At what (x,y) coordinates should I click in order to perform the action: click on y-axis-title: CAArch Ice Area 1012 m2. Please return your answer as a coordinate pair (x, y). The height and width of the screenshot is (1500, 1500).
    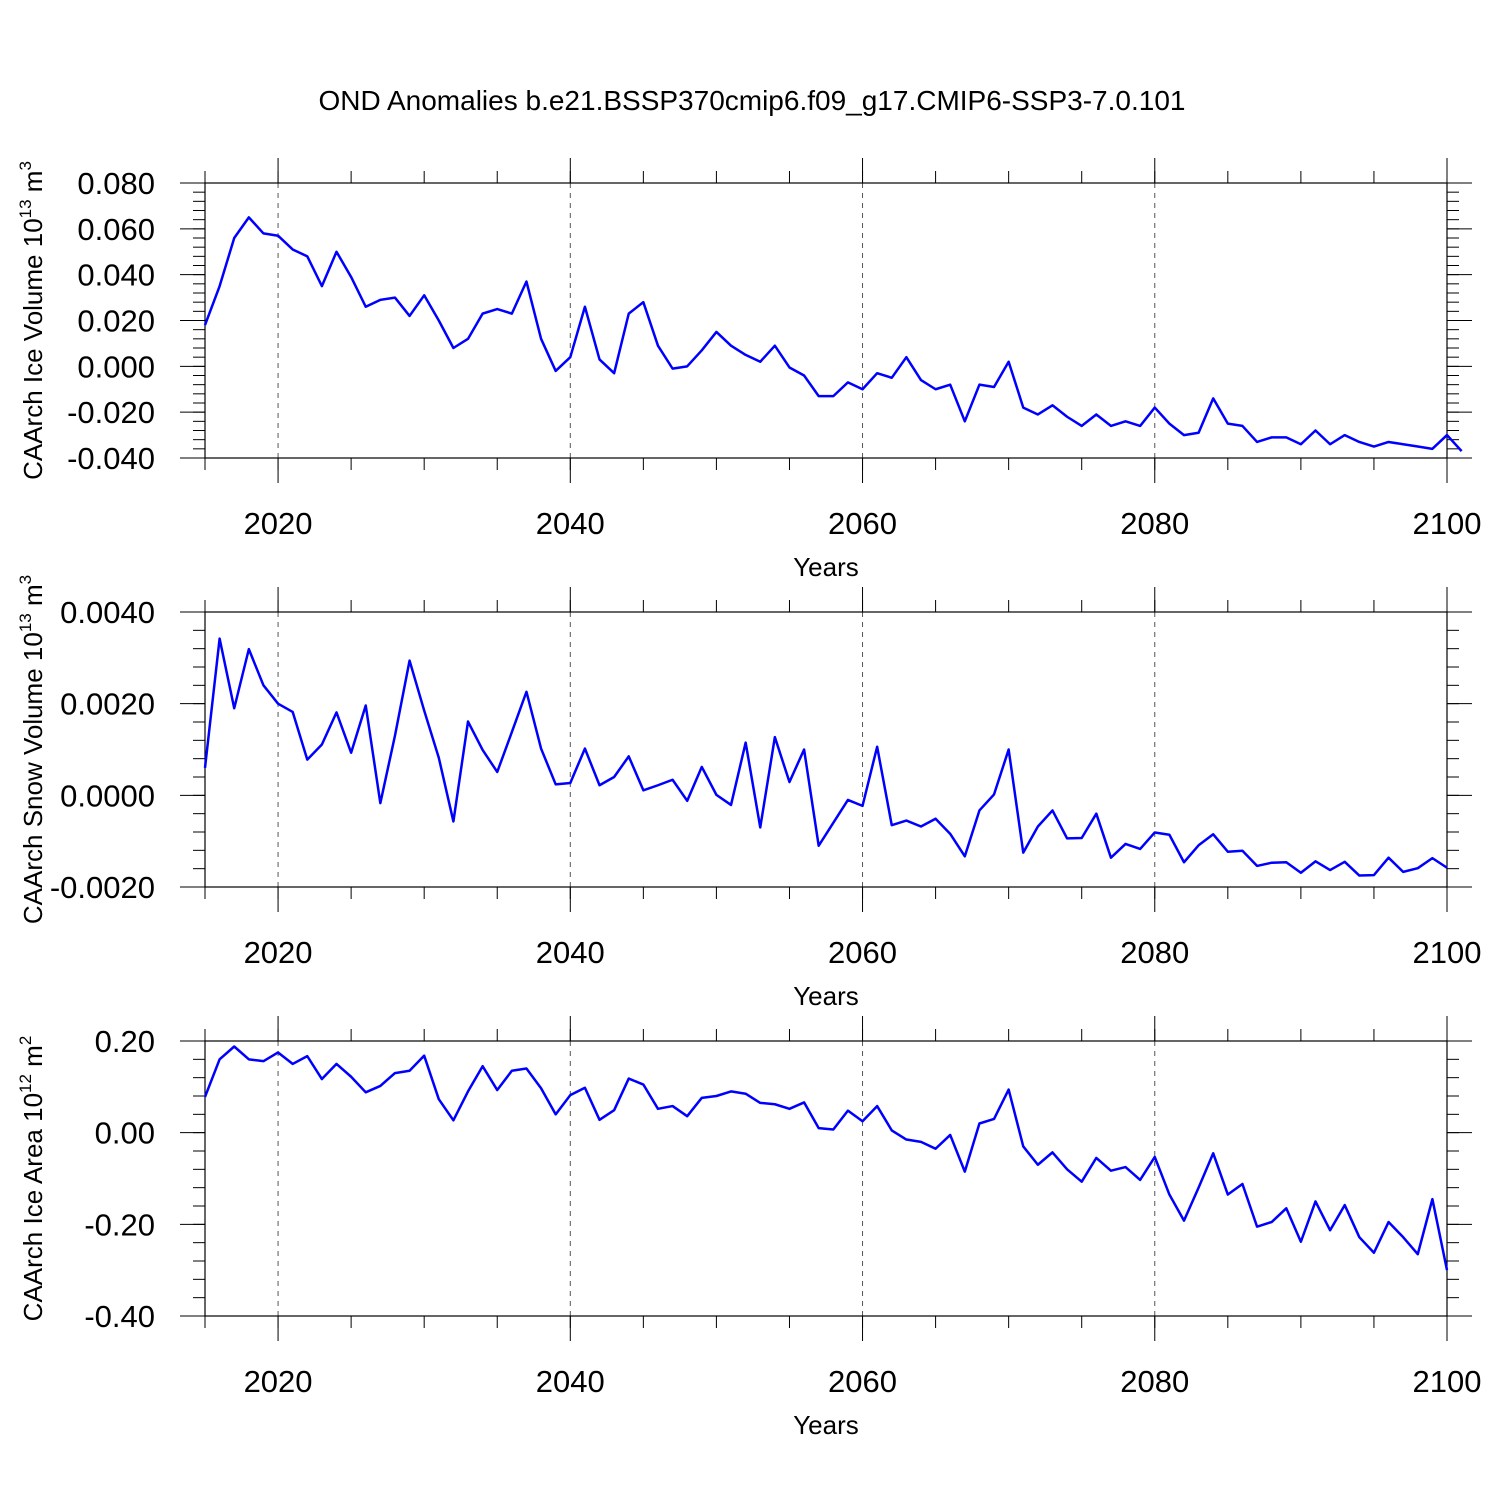
    Looking at the image, I should click on (32, 1179).